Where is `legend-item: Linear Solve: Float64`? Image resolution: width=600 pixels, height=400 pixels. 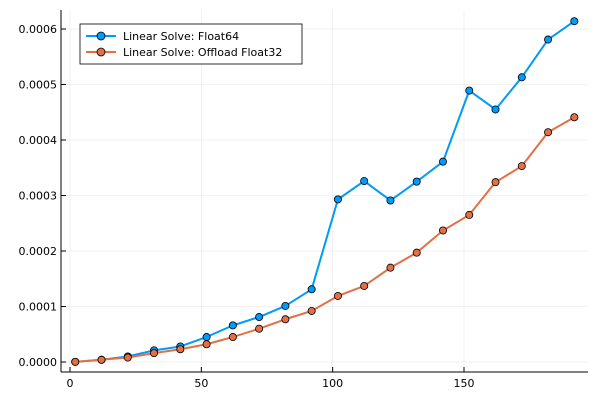 legend-item: Linear Solve: Float64 is located at coordinates (162, 36).